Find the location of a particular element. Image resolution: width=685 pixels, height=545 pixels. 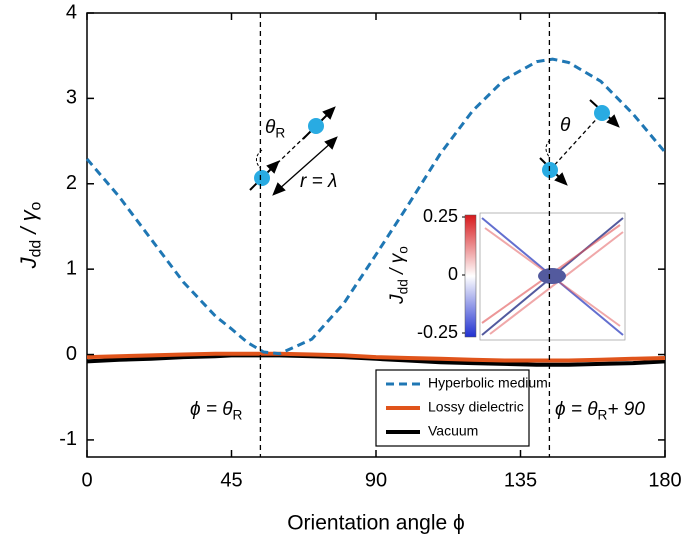

y-tick-label: 1 is located at coordinates (71, 268).